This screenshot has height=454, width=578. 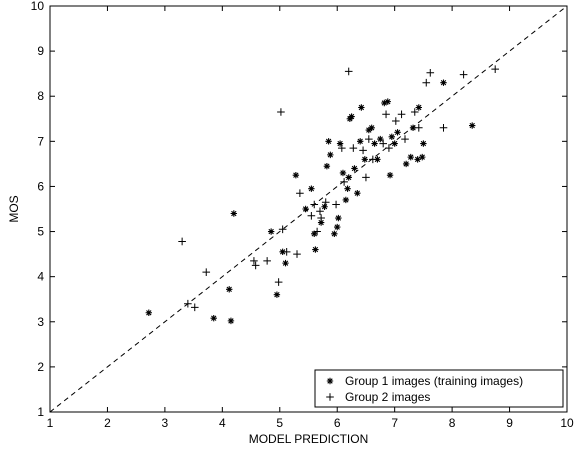 What do you see at coordinates (40, 186) in the screenshot?
I see `y-tick-label: 6` at bounding box center [40, 186].